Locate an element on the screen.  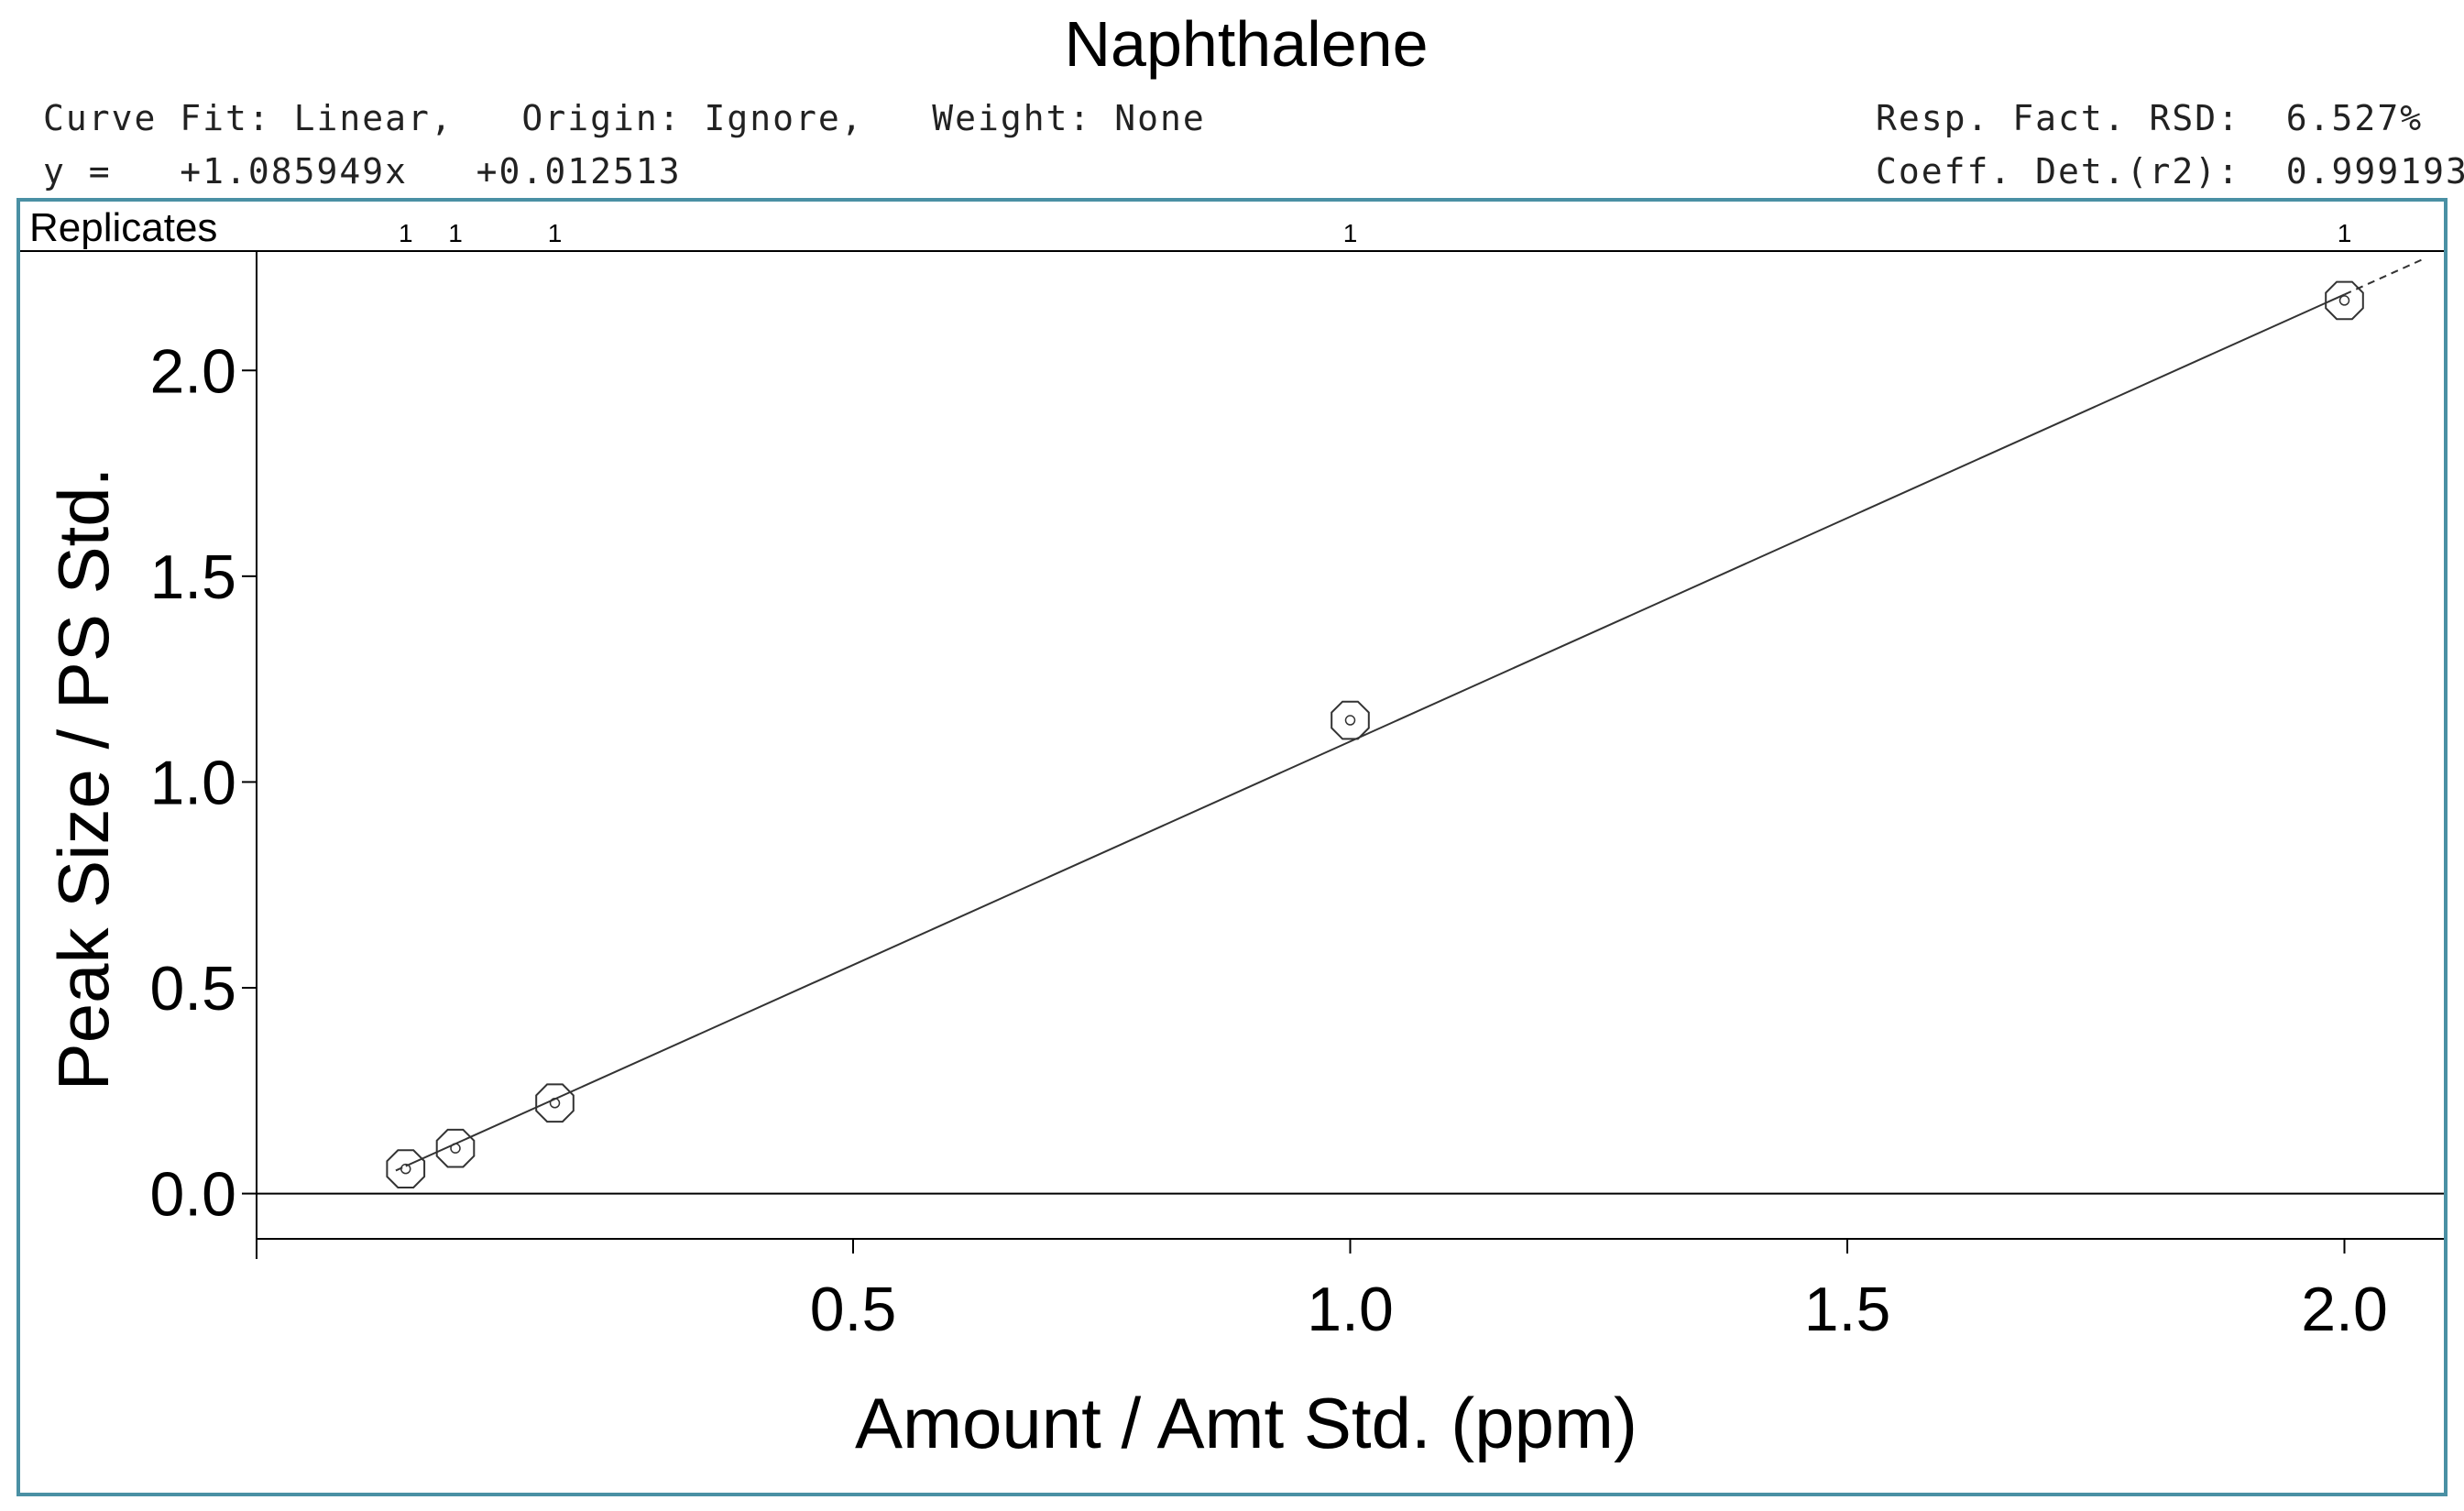
y-tick-label: 2.0 is located at coordinates (193, 371).